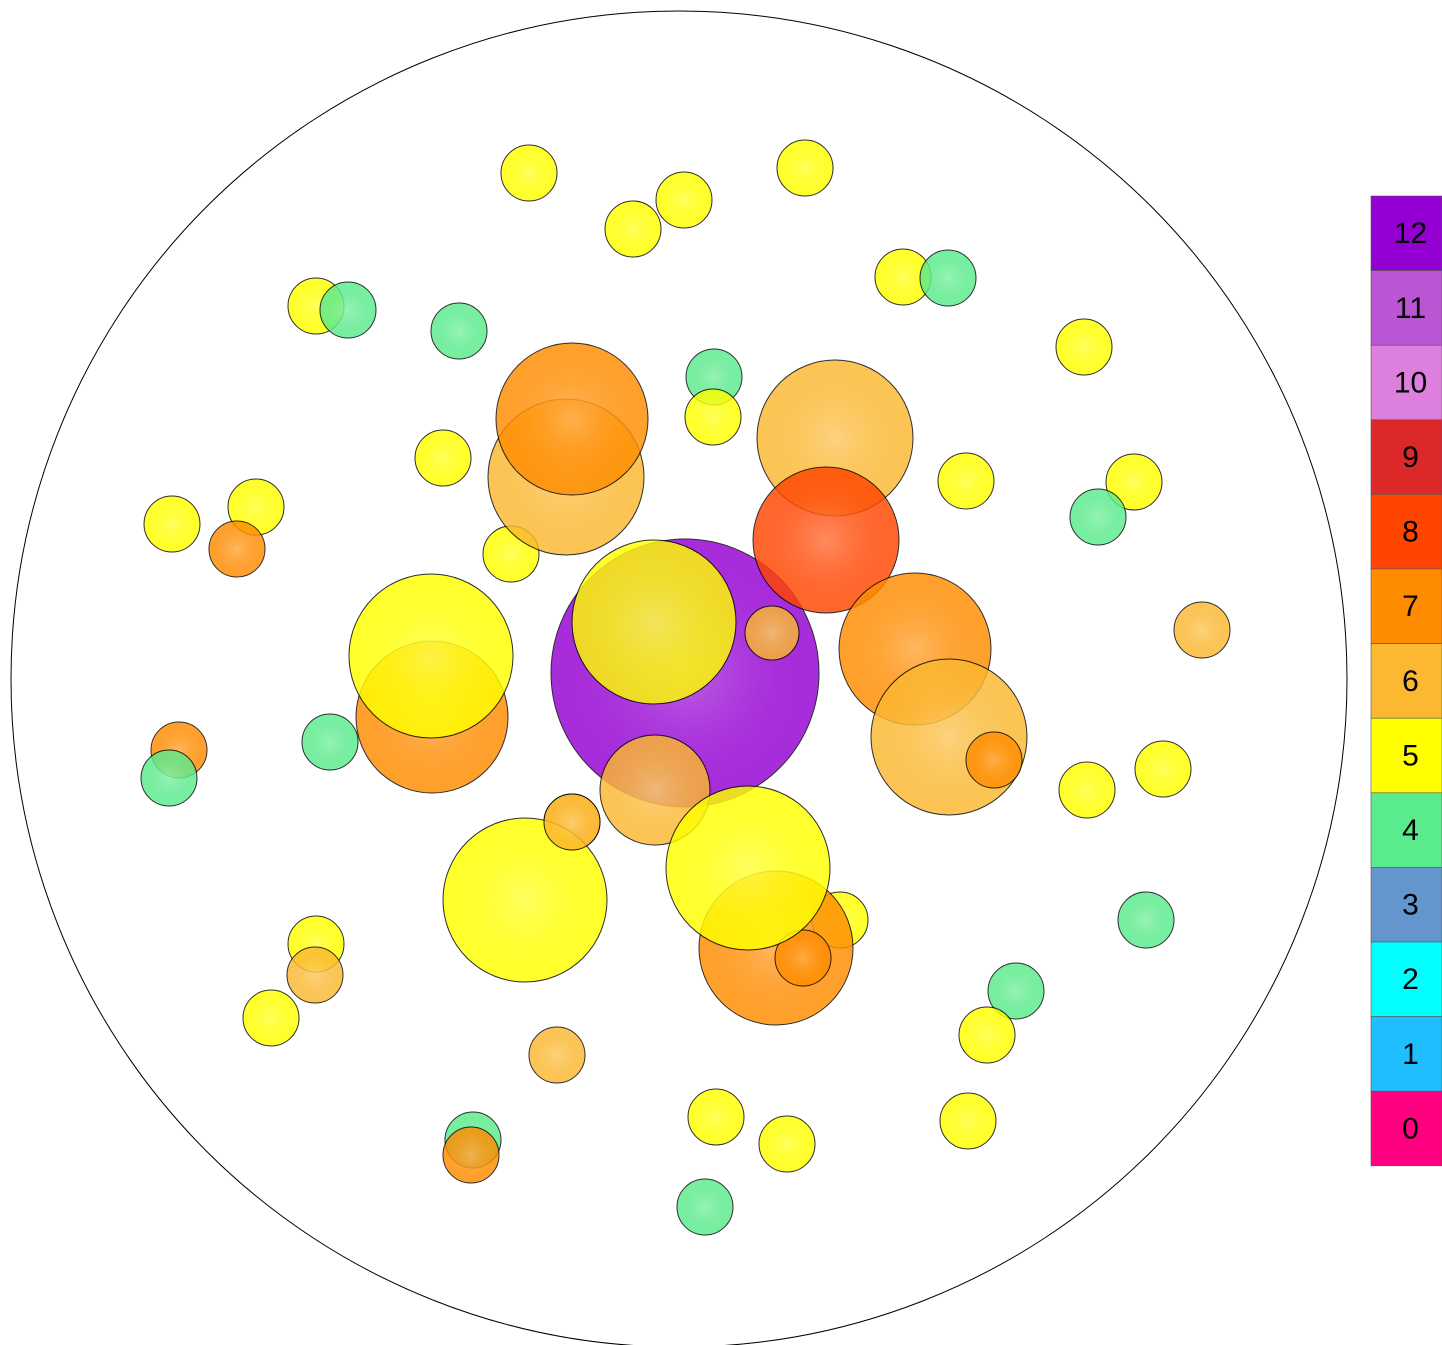 Image resolution: width=1442 pixels, height=1345 pixels. I want to click on legend-label: 1, so click(1410, 1054).